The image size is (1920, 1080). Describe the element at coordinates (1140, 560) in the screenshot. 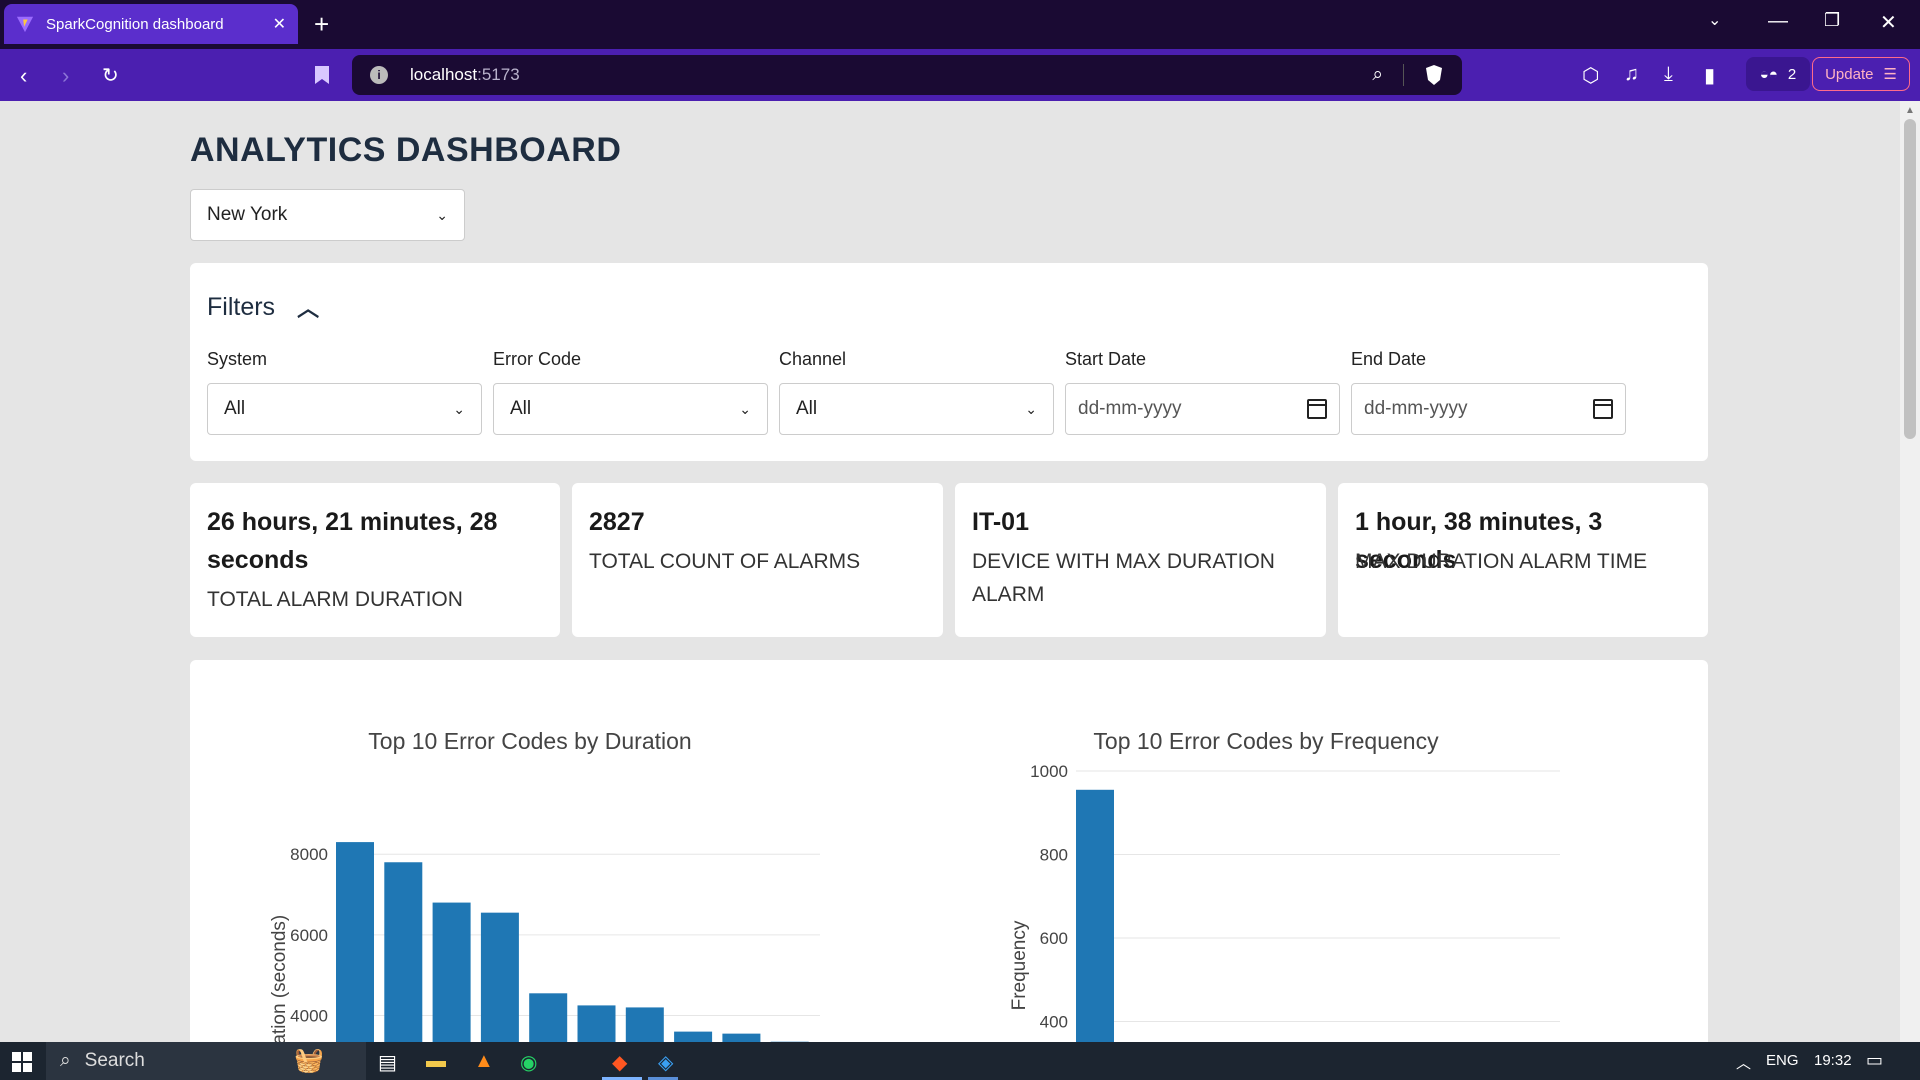

I see `kpi-max-duration-device: IT-01 DEVICE WITH MAX DURATION ALARM` at that location.